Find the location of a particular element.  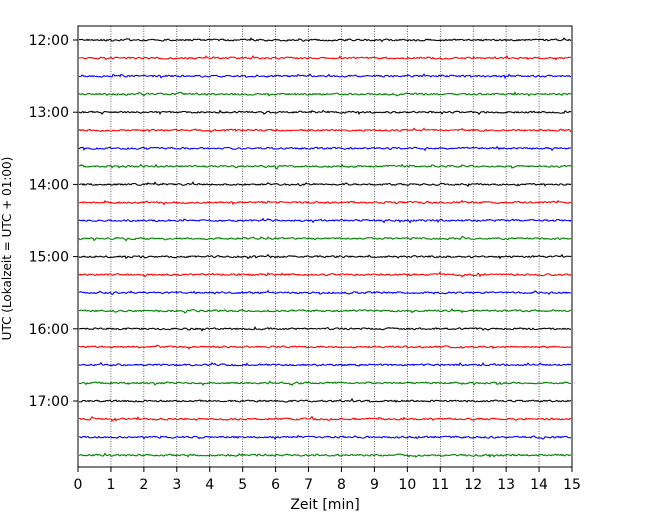

x-tick-label: 4 is located at coordinates (209, 485).